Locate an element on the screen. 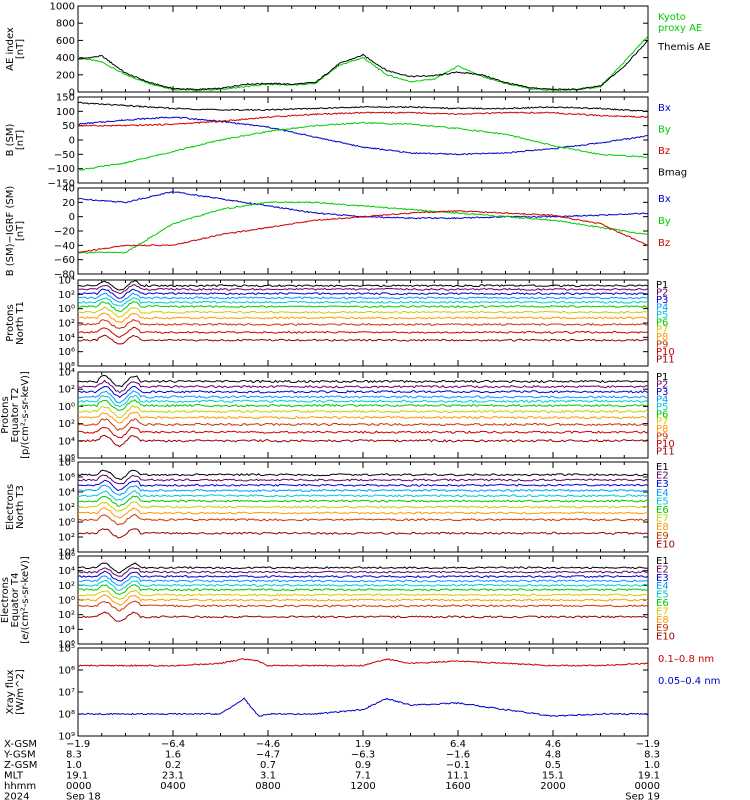 This screenshot has height=800, width=750. panel-2: −150 −100 −50 0 50 100 150 B (SM)[nT] Bx By Bz Bmag is located at coordinates (346, 141).